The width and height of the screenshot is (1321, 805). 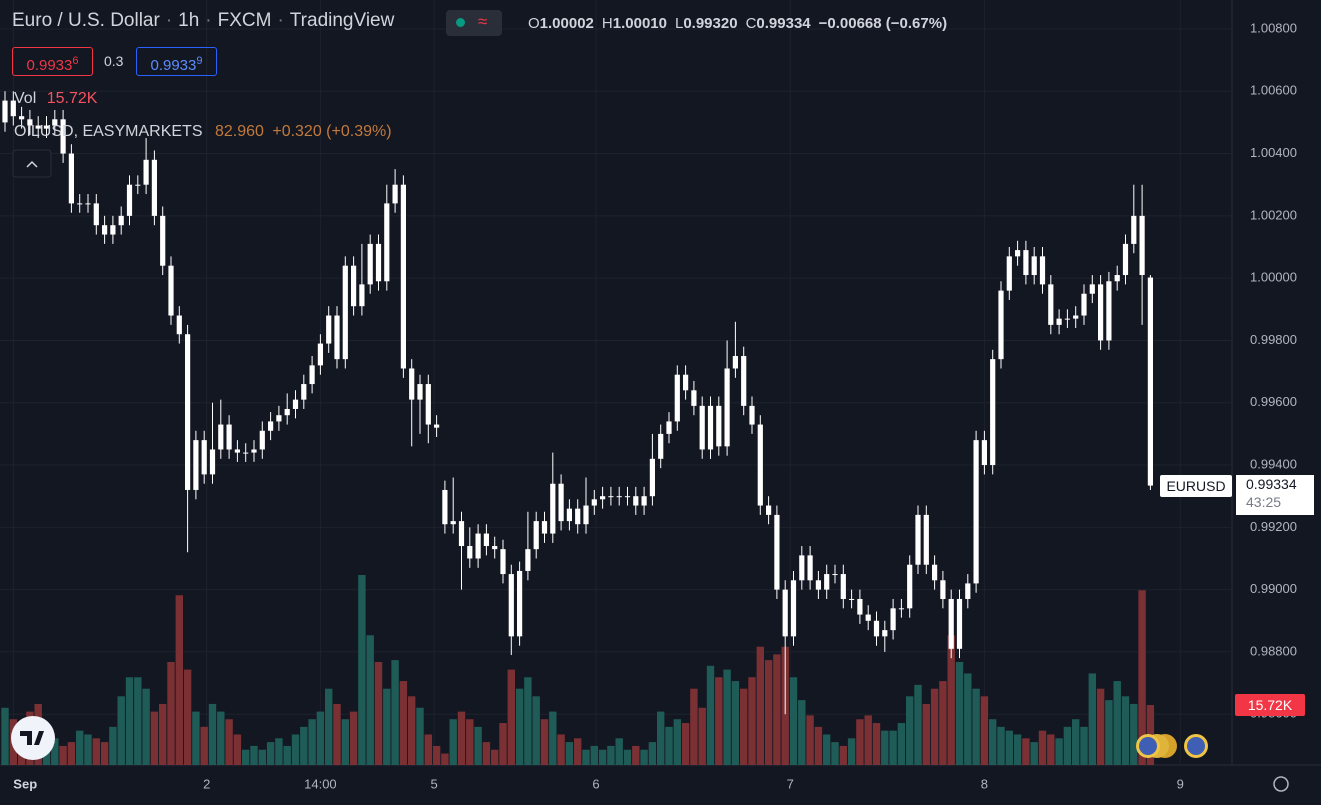 I want to click on y-tick-label: 1.00000, so click(x=1273, y=277).